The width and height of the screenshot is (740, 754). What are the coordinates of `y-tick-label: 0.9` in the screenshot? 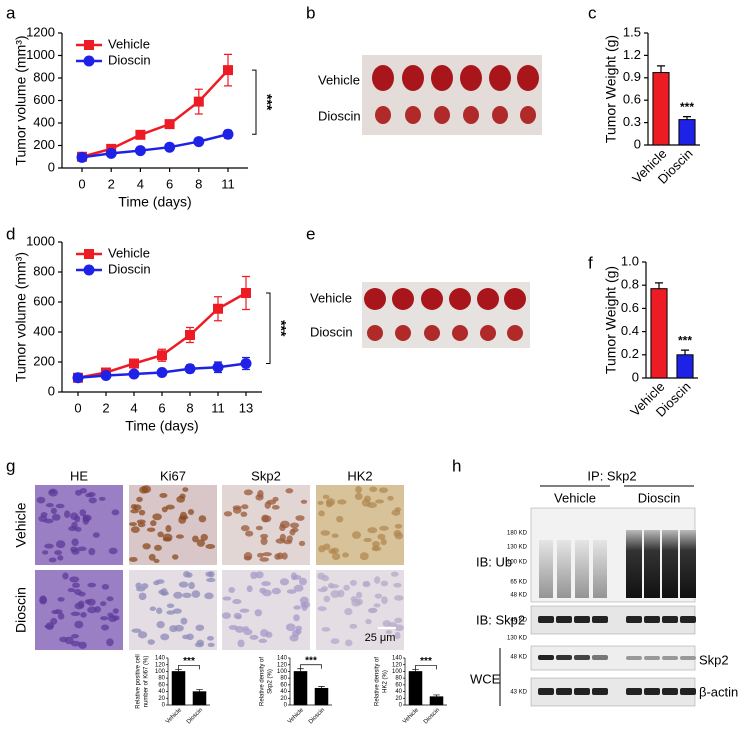 It's located at (632, 76).